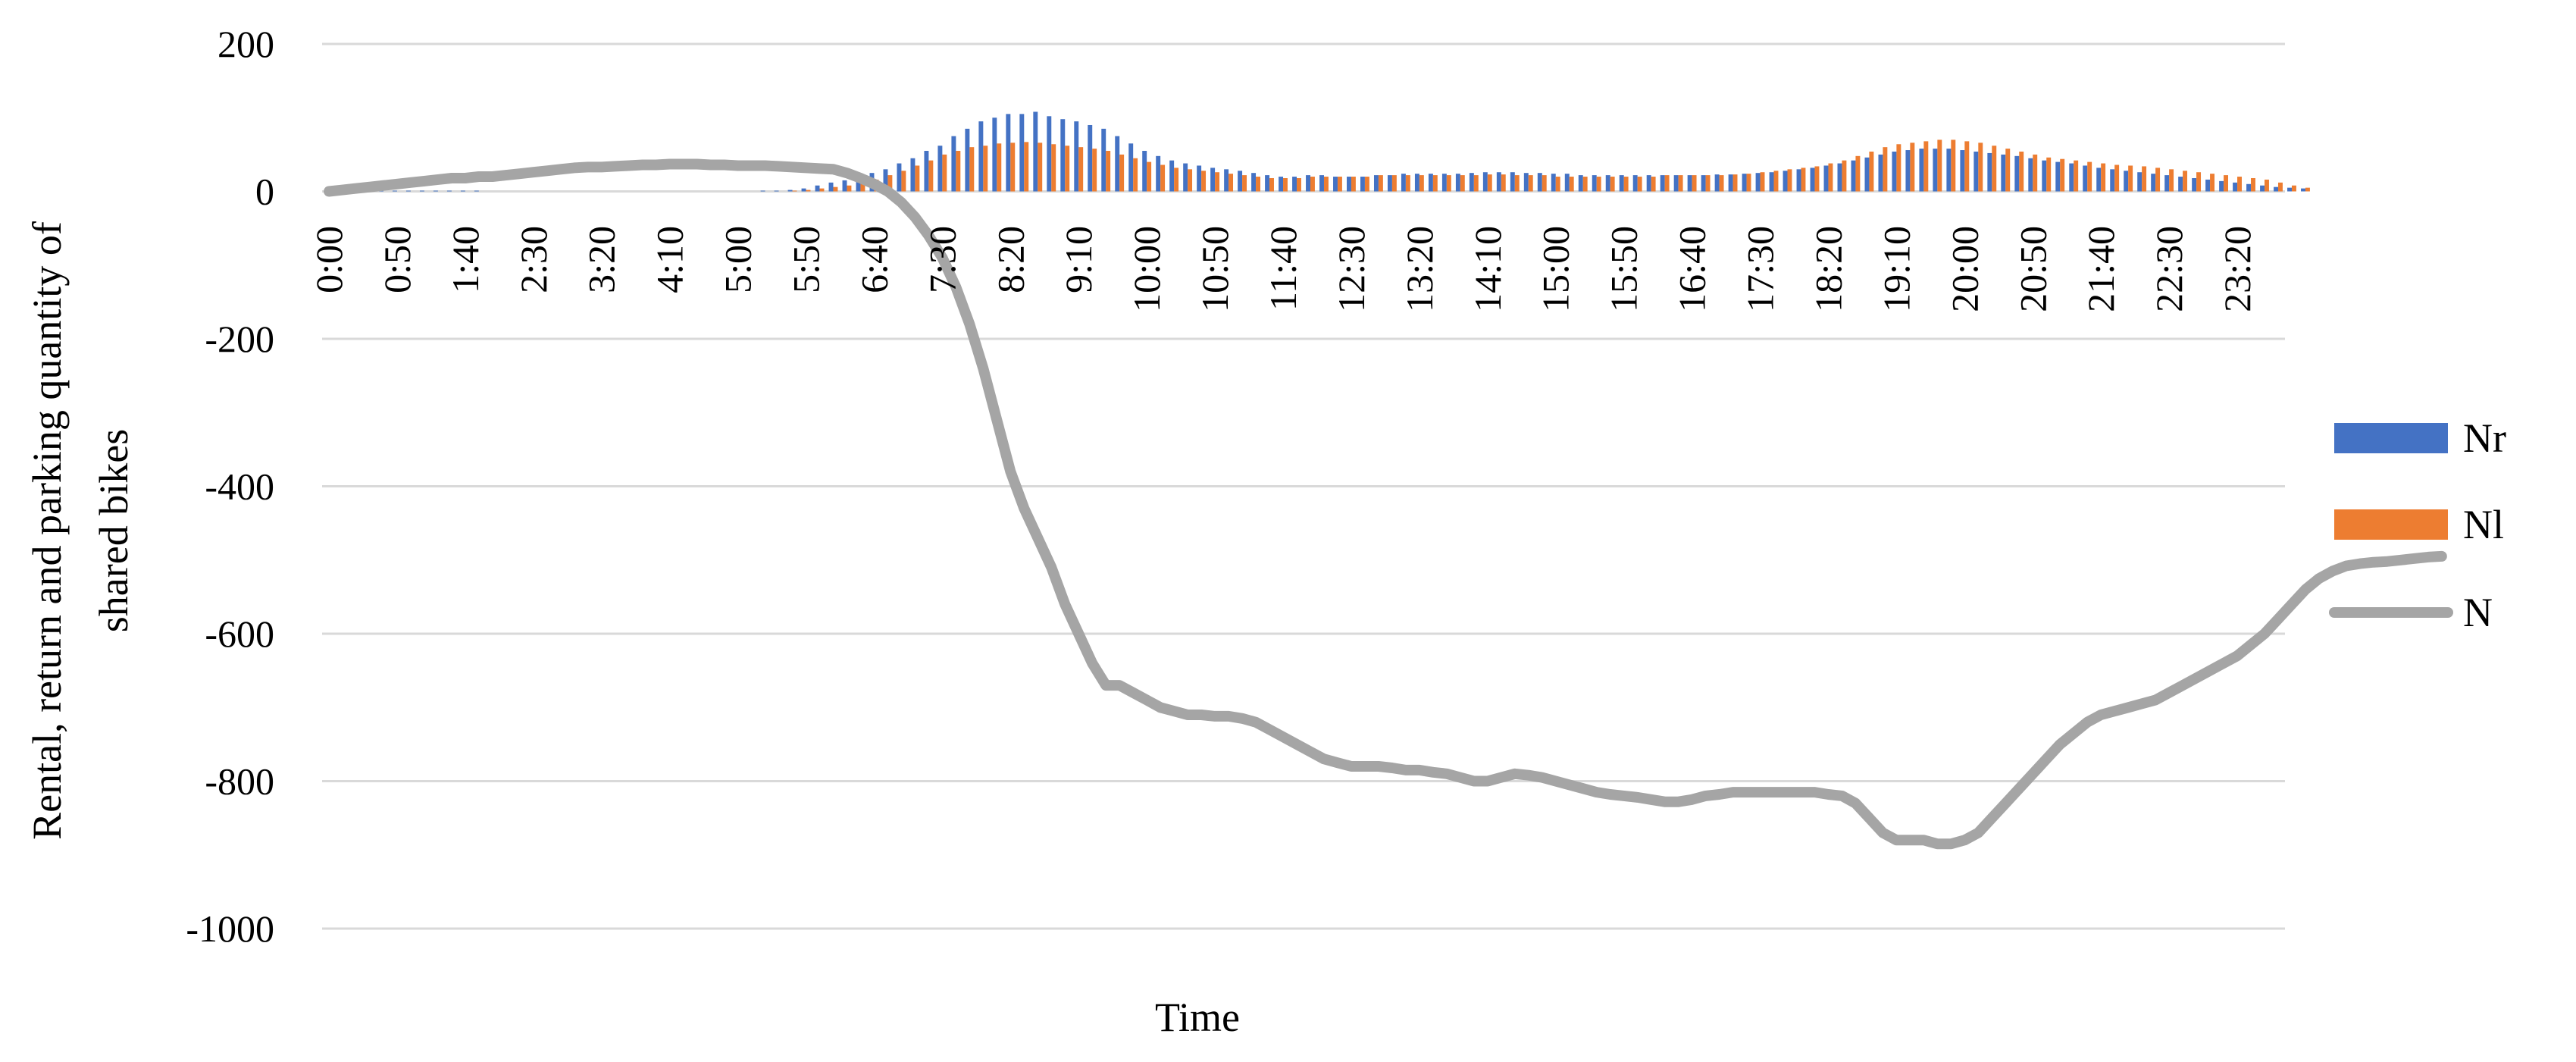 This screenshot has height=1062, width=2576. Describe the element at coordinates (265, 192) in the screenshot. I see `y-tick-label: 0` at that location.